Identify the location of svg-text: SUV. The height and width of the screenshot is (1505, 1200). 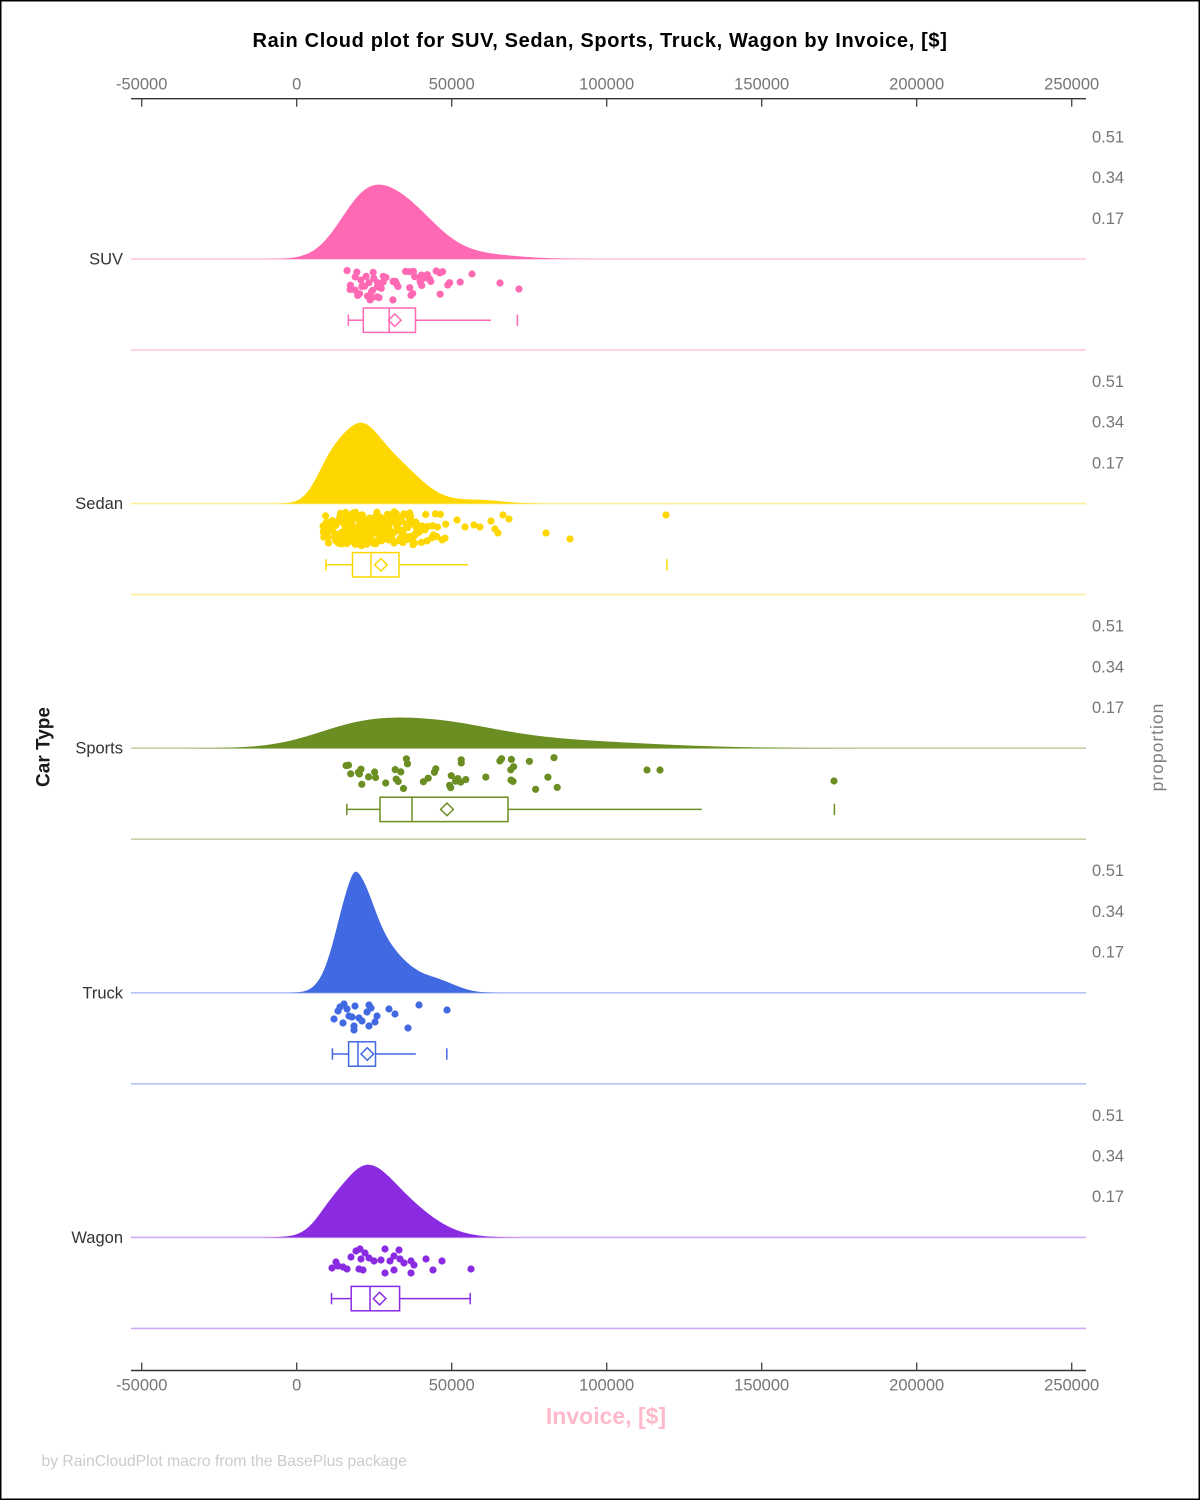
(106, 260).